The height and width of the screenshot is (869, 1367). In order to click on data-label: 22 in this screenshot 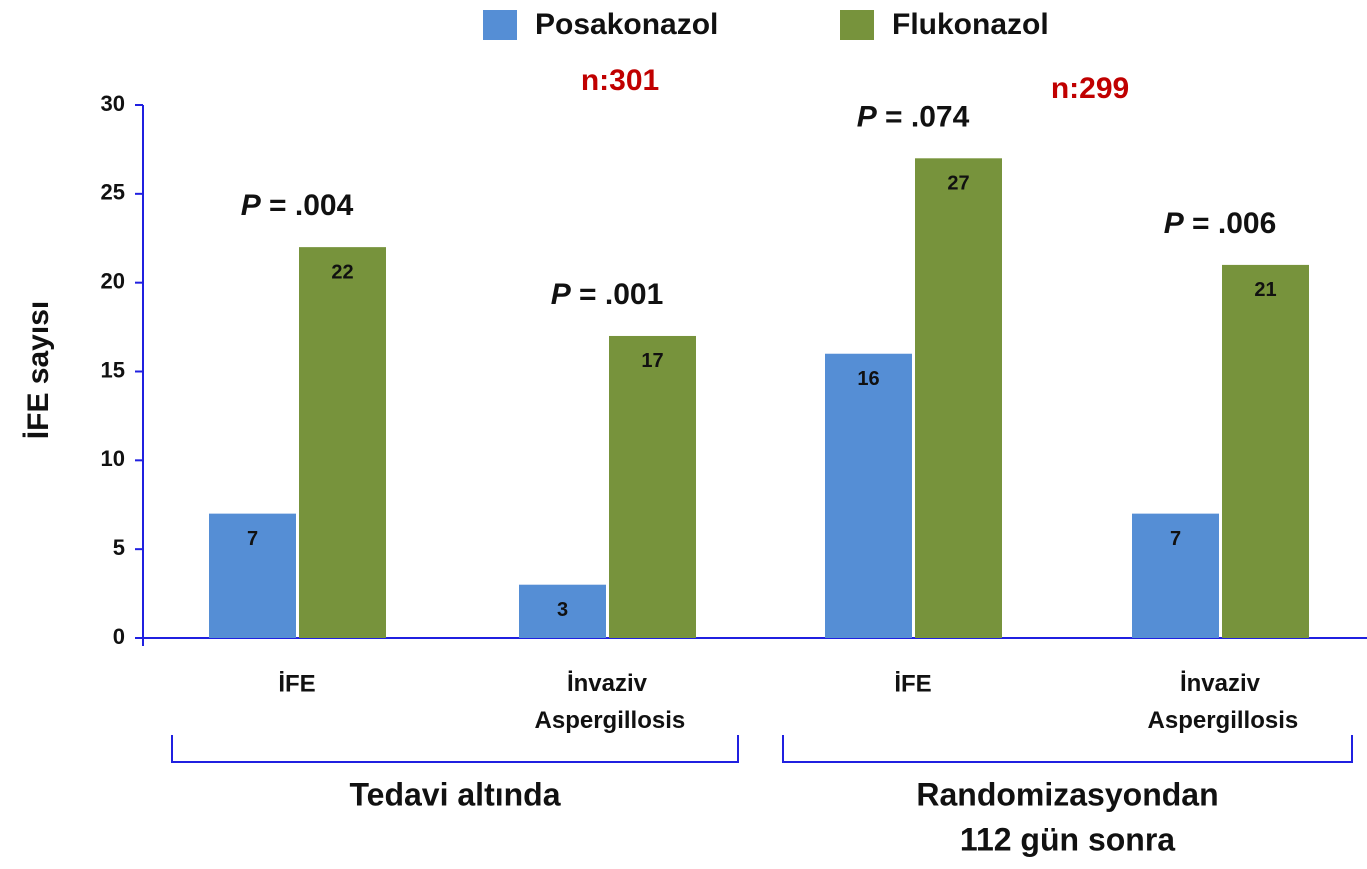, I will do `click(342, 272)`.